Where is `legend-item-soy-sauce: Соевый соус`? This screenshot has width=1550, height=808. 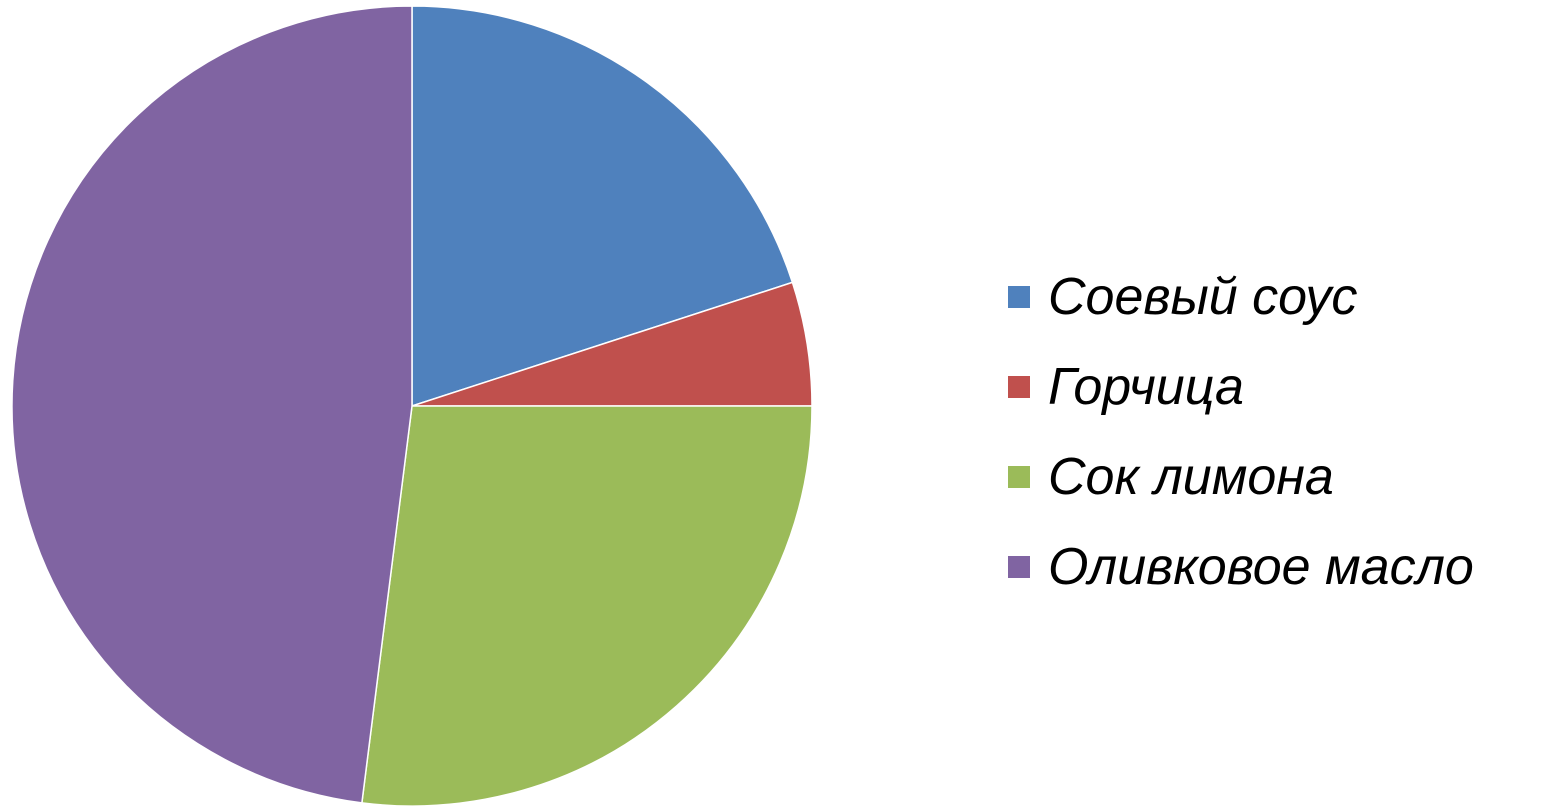
legend-item-soy-sauce: Соевый соус is located at coordinates (1241, 297).